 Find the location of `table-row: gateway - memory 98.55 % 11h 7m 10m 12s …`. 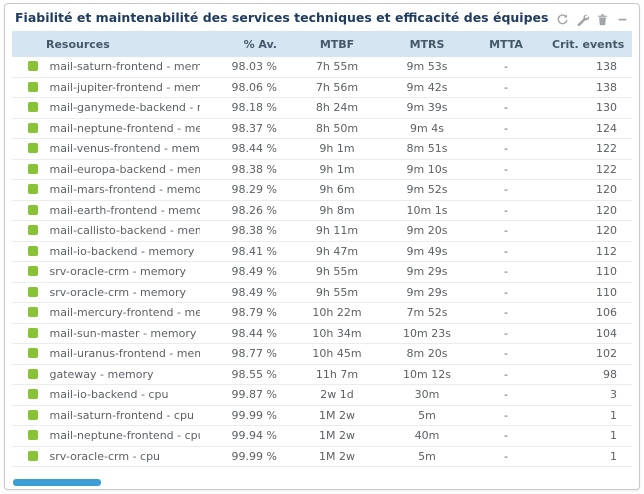

table-row: gateway - memory 98.55 % 11h 7m 10m 12s … is located at coordinates (322, 374).